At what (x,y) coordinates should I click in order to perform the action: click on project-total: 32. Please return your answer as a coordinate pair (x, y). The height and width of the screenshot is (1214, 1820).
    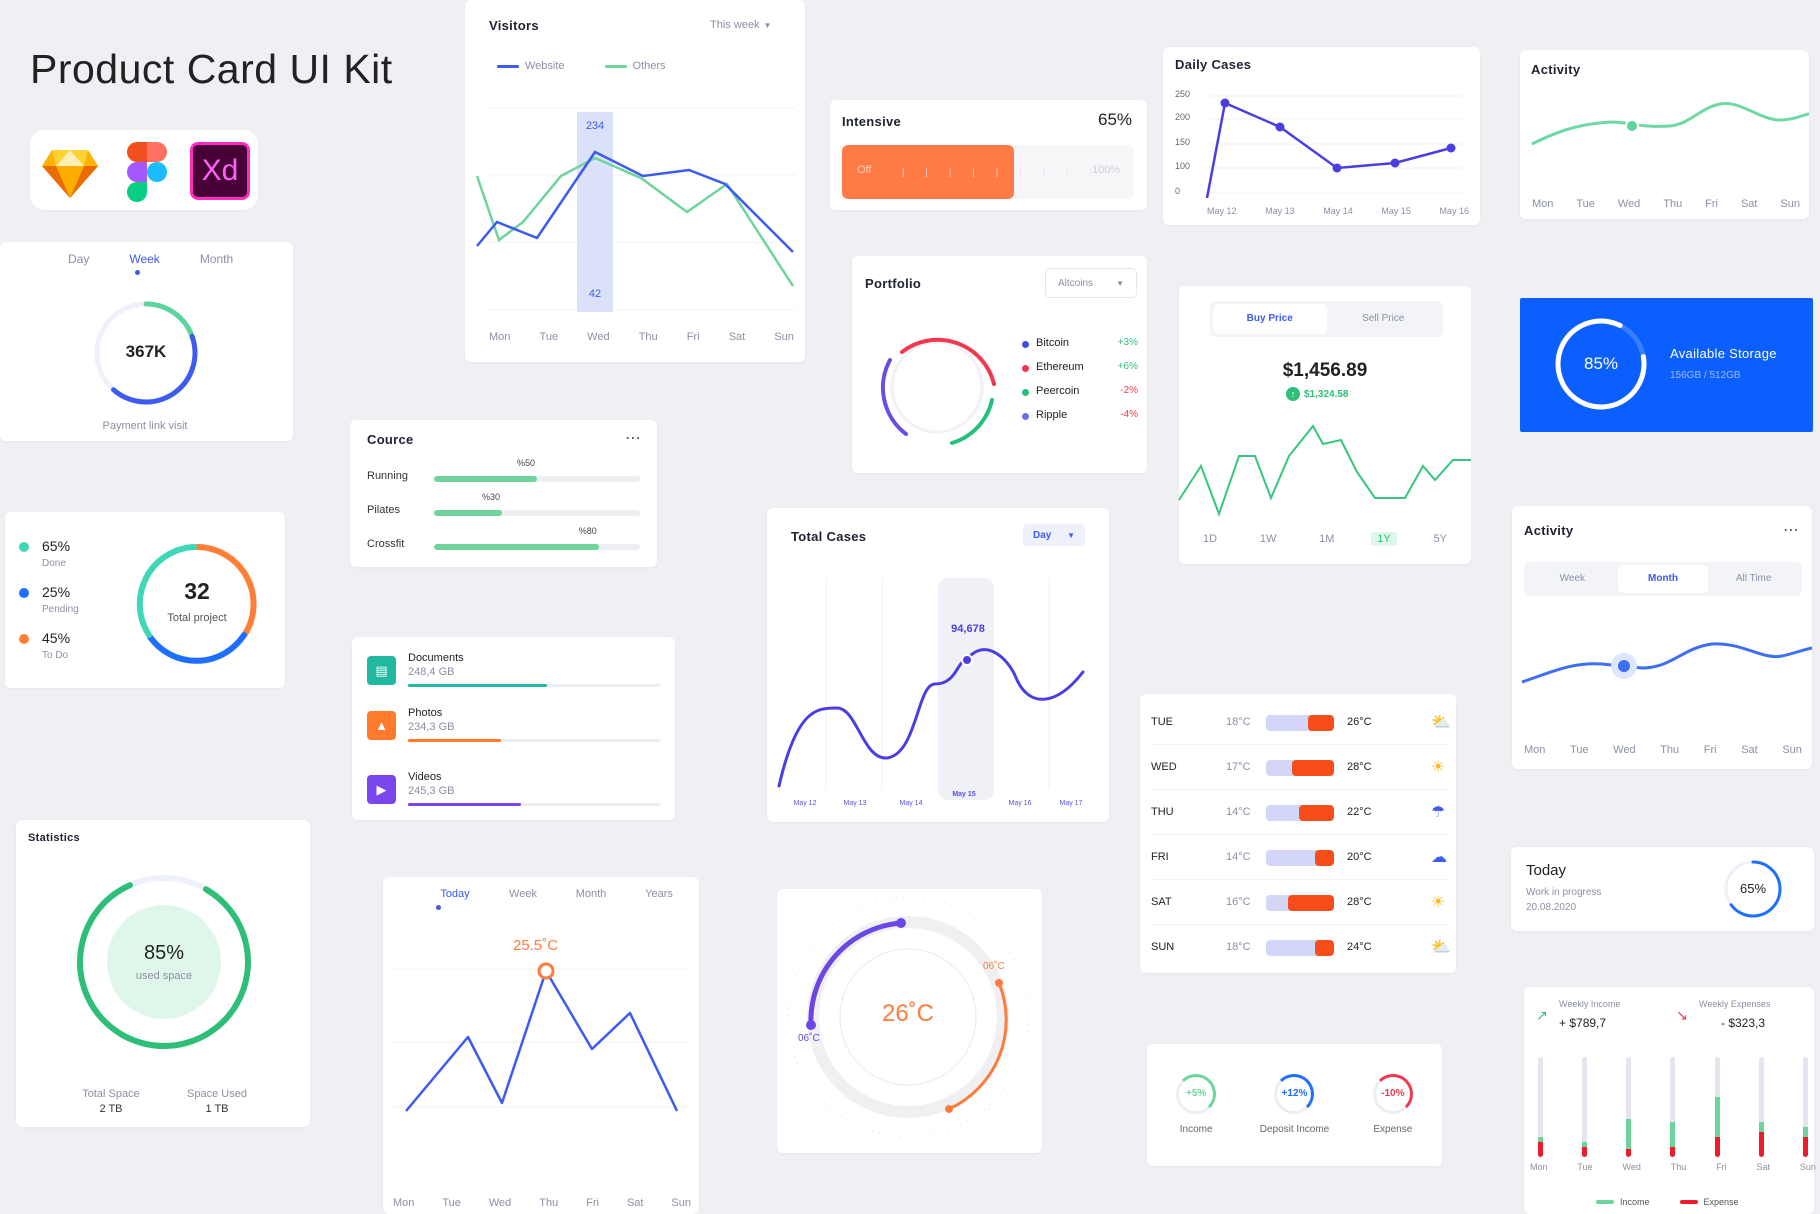
    Looking at the image, I should click on (197, 591).